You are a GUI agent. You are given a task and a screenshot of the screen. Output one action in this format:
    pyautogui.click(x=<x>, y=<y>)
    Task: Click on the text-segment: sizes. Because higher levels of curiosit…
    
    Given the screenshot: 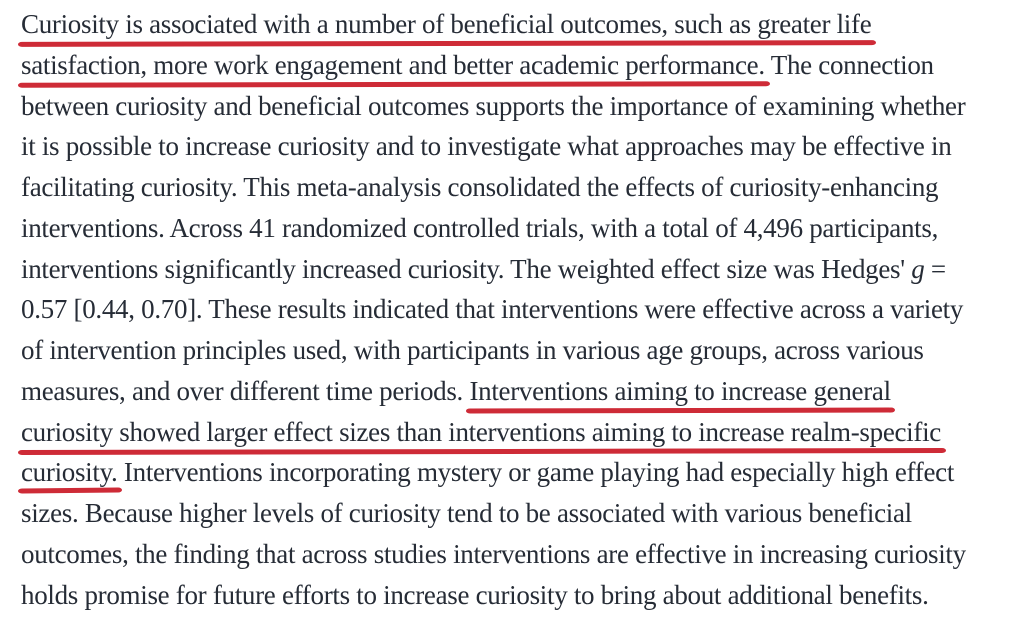 What is the action you would take?
    pyautogui.click(x=466, y=513)
    